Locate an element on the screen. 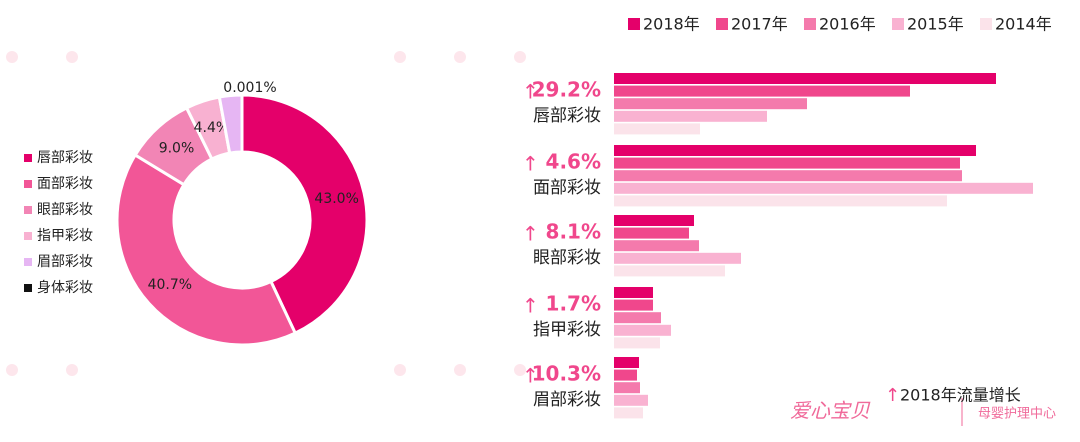 The width and height of the screenshot is (1080, 442). growth-label: 1.7% is located at coordinates (573, 304).